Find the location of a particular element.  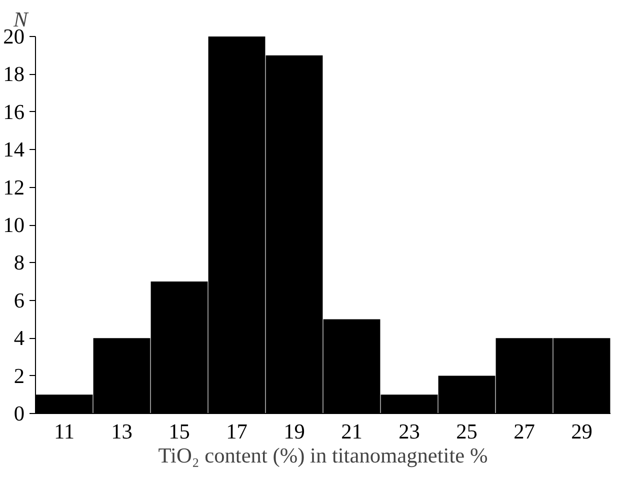

y-tick-label: 18 is located at coordinates (13, 74).